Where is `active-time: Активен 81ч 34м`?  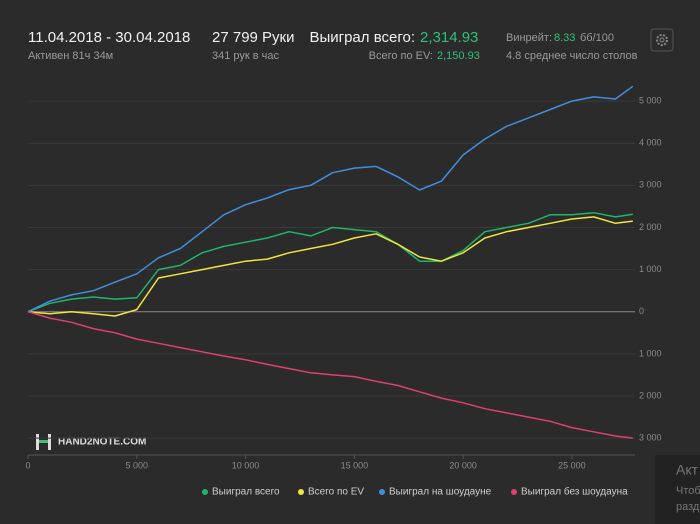
active-time: Активен 81ч 34м is located at coordinates (70, 56).